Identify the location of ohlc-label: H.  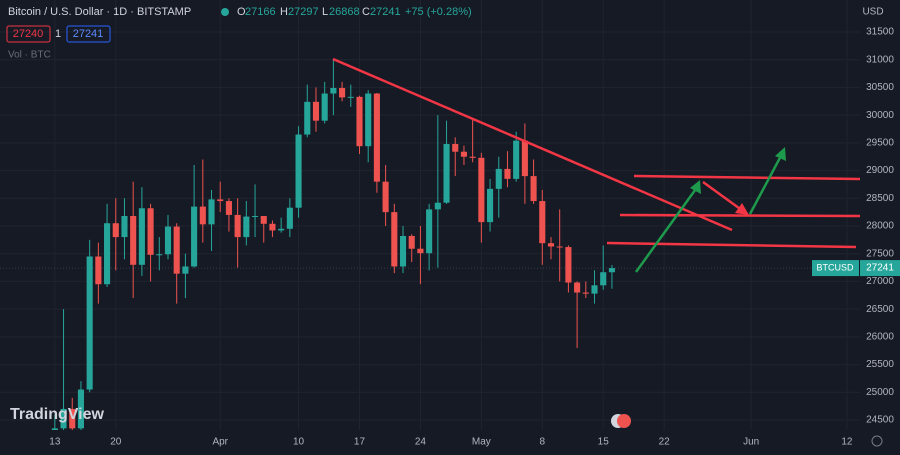
(284, 12).